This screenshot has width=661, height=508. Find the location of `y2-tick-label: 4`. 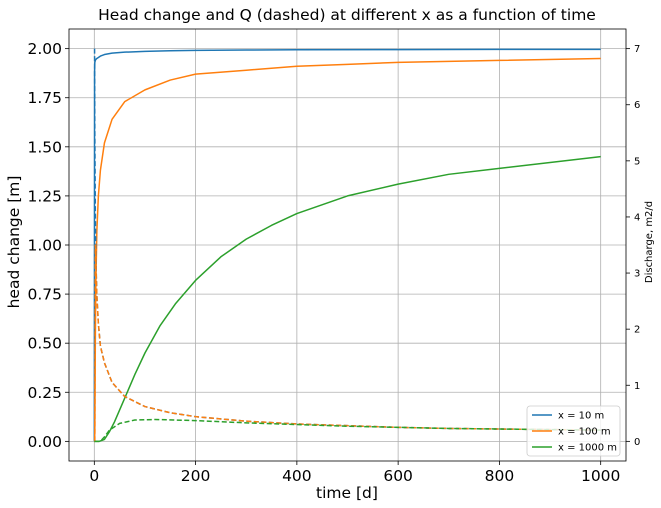

y2-tick-label: 4 is located at coordinates (637, 217).